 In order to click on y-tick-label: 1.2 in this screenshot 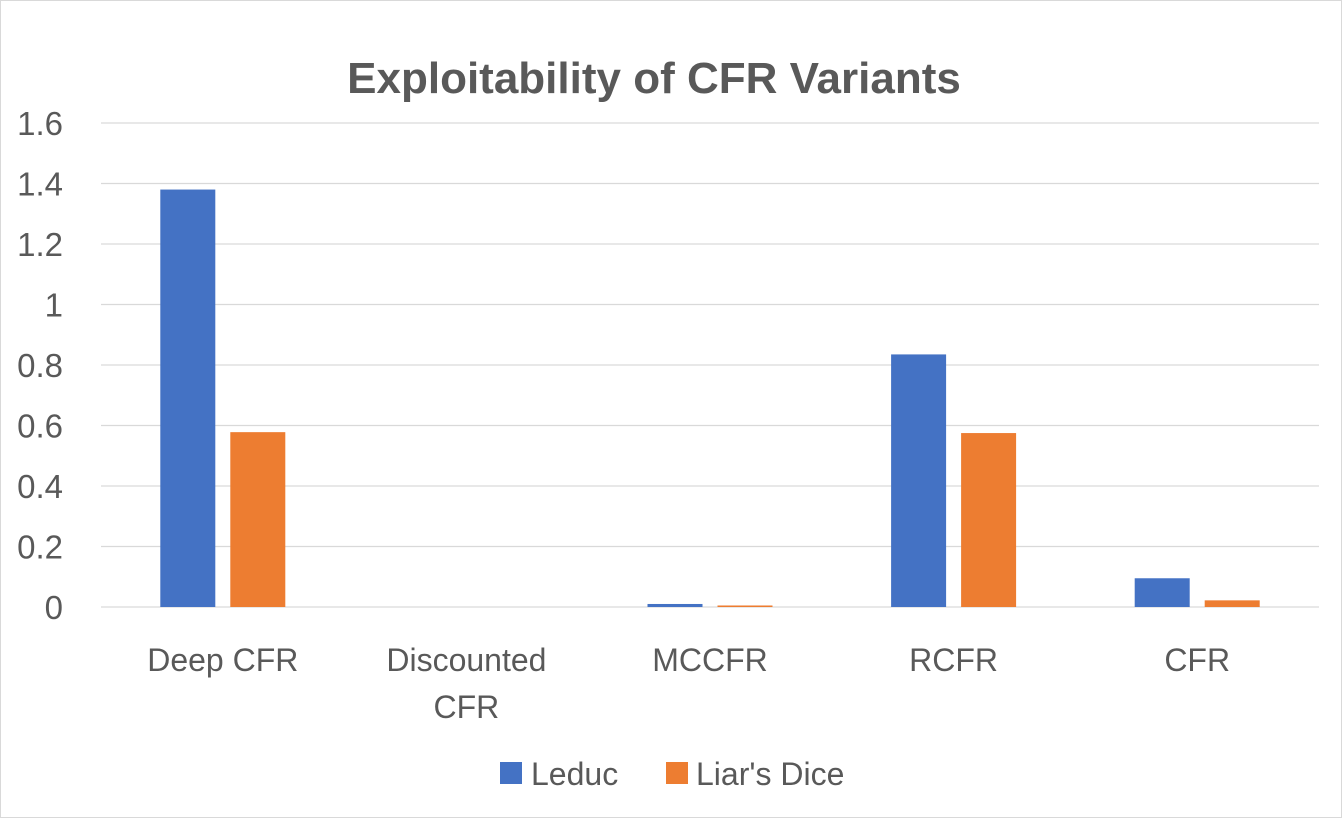, I will do `click(40, 244)`.